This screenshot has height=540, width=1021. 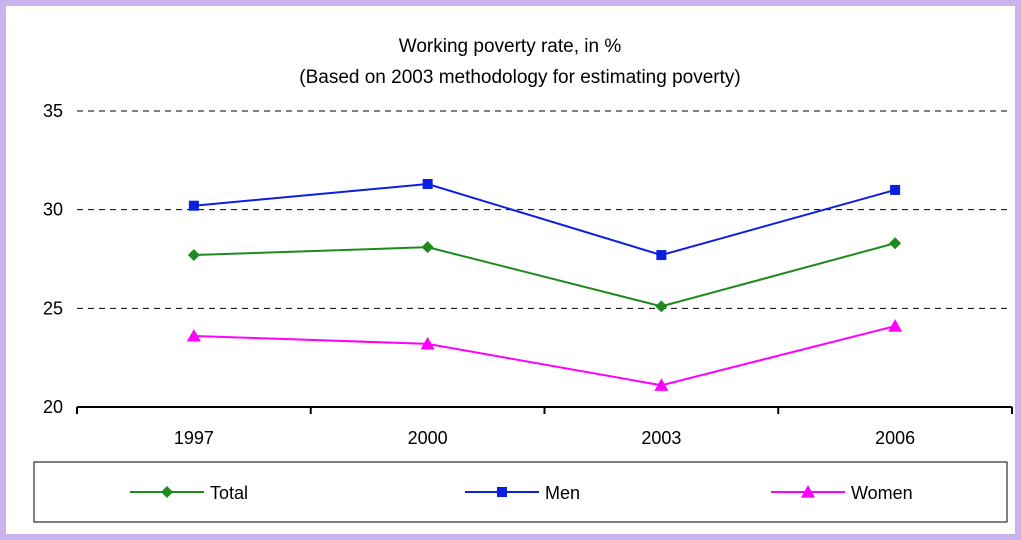 I want to click on legend-label-total: Total, so click(x=229, y=493).